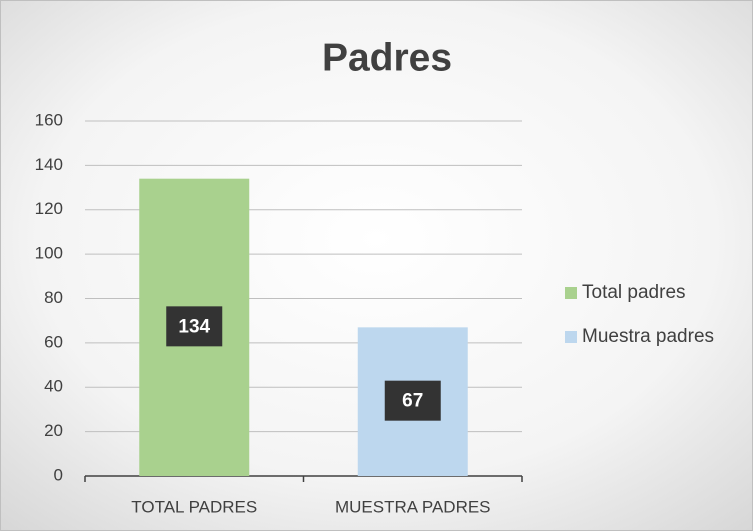  What do you see at coordinates (49, 164) in the screenshot?
I see `y-tick-label: 140` at bounding box center [49, 164].